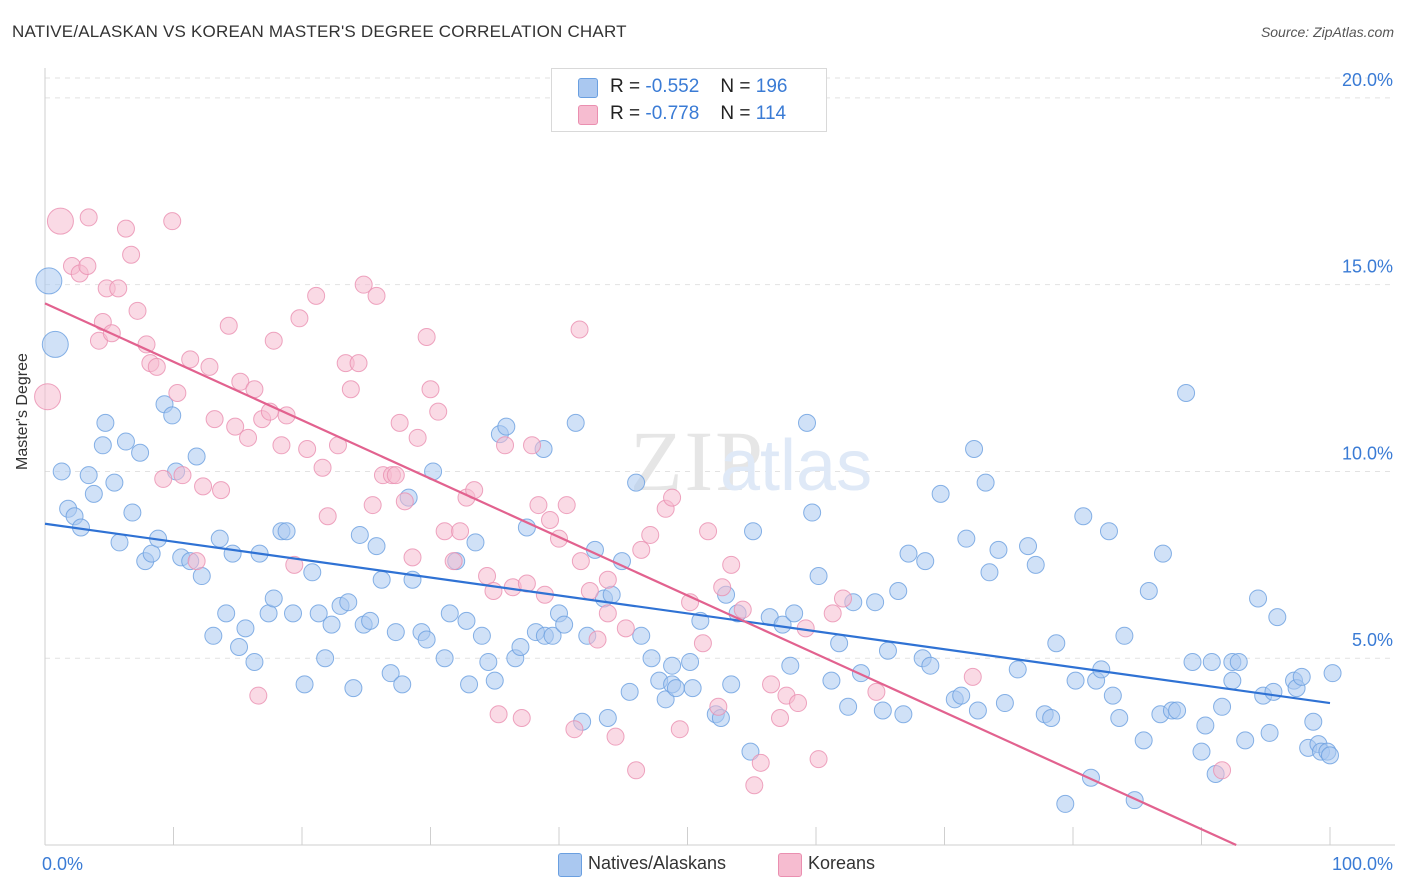 The height and width of the screenshot is (892, 1406). Describe the element at coordinates (62, 864) in the screenshot. I see `x-tick-label: 0.0%` at that location.